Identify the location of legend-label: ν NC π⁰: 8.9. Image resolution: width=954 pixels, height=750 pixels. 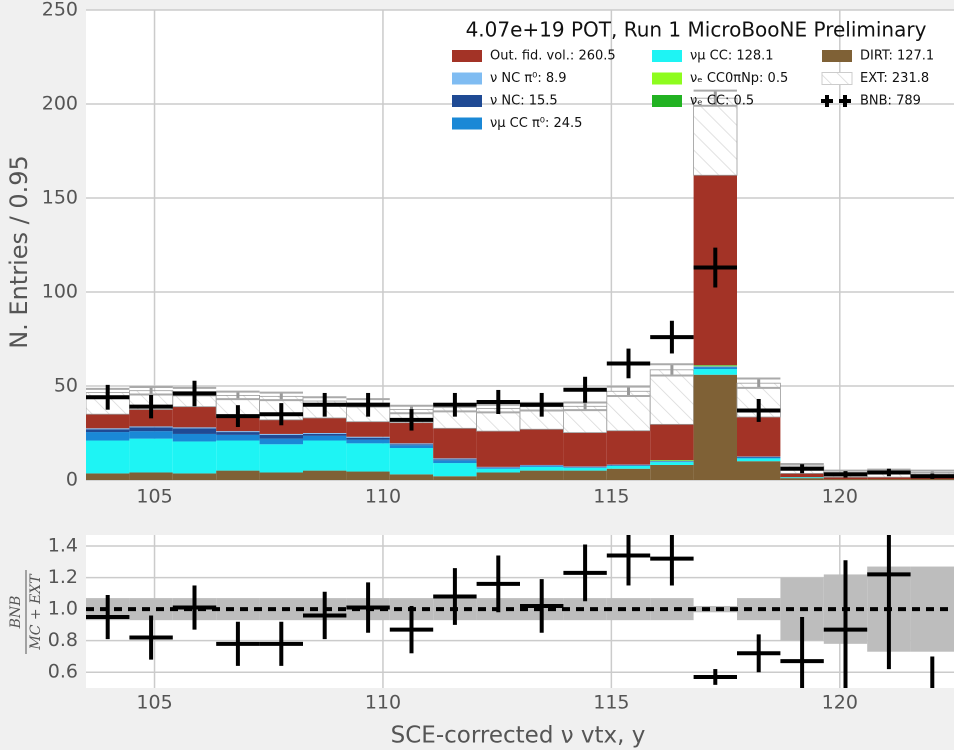
(528, 78).